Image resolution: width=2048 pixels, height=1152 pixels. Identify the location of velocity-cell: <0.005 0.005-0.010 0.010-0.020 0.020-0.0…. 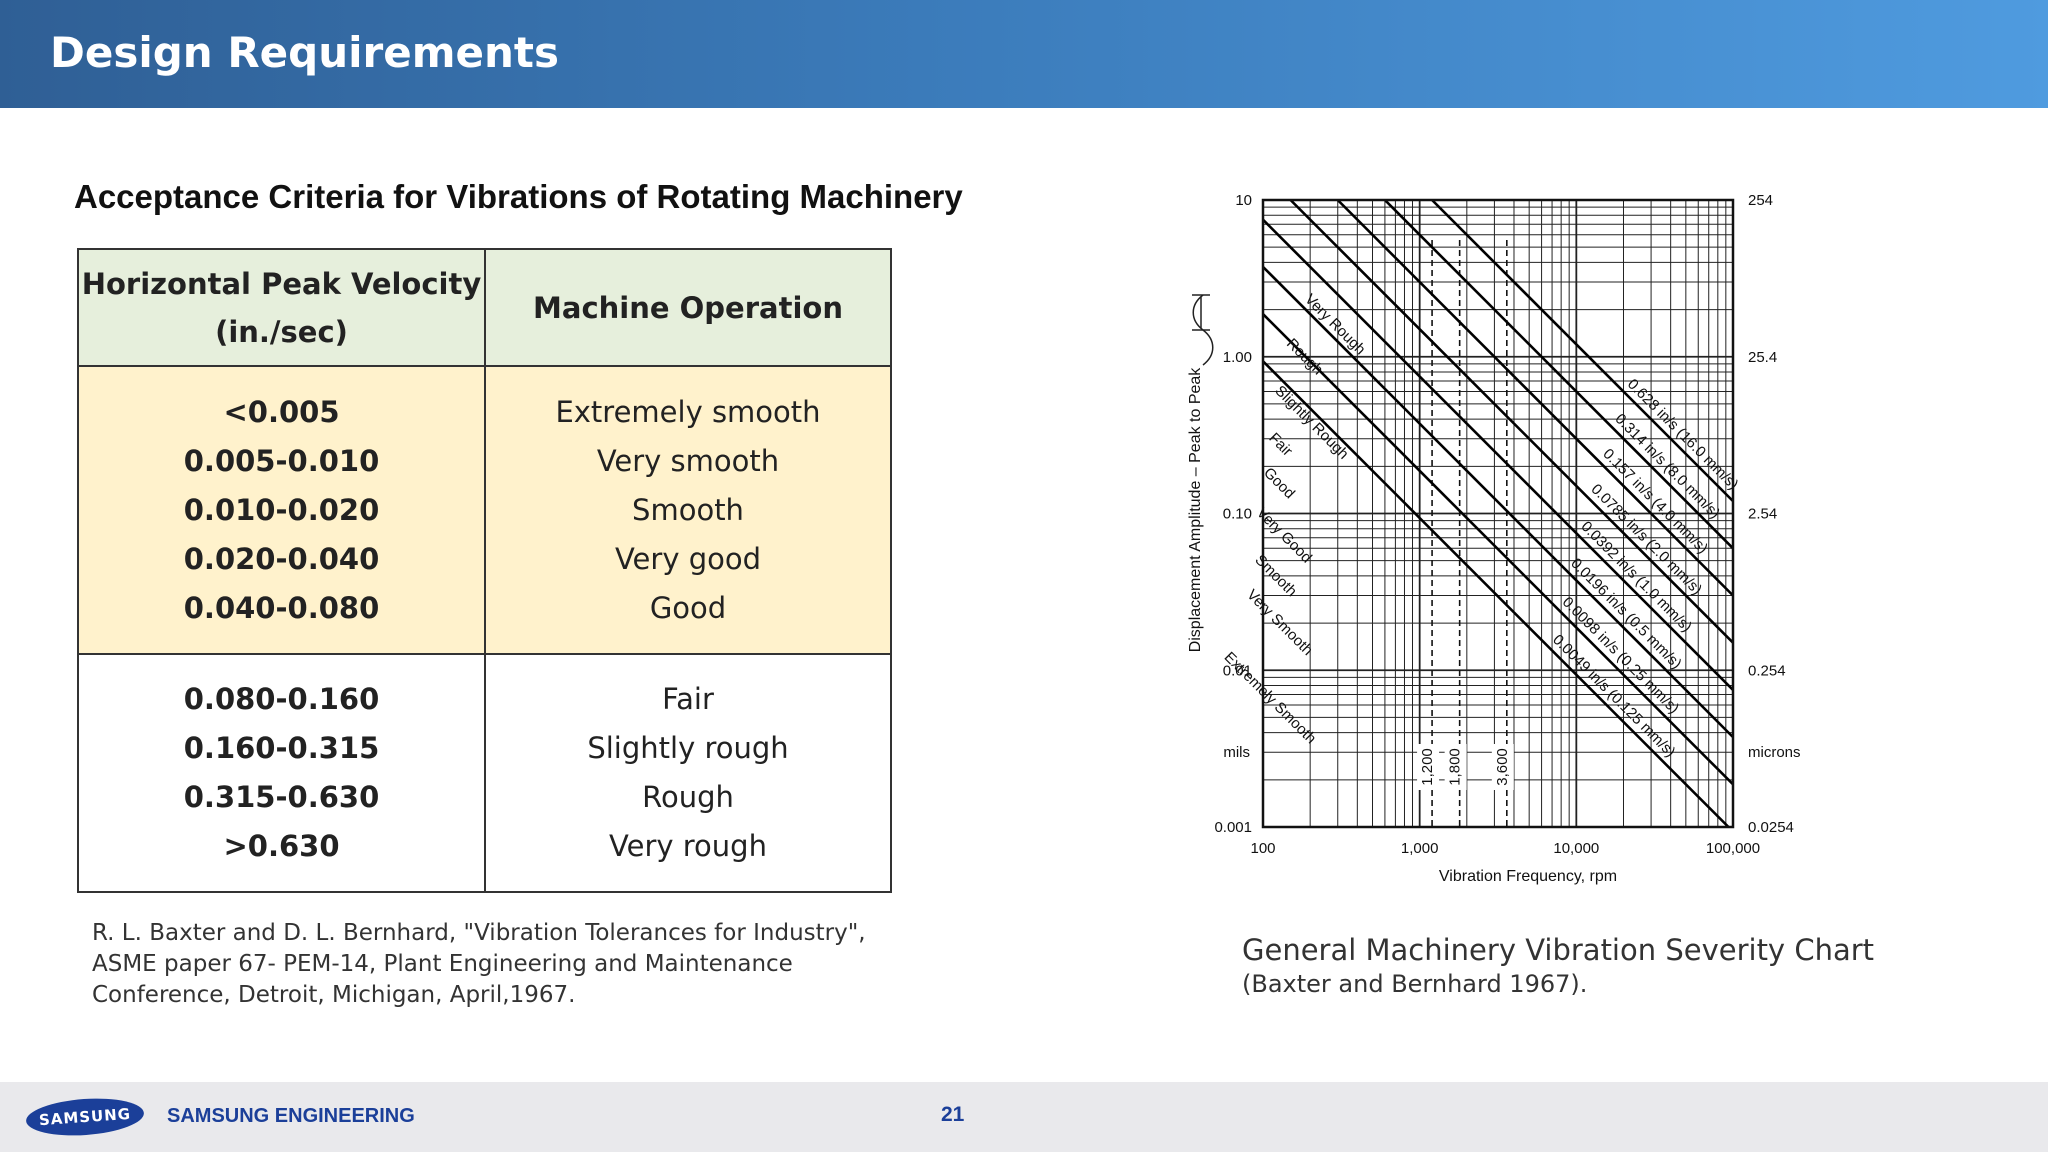
(281, 510).